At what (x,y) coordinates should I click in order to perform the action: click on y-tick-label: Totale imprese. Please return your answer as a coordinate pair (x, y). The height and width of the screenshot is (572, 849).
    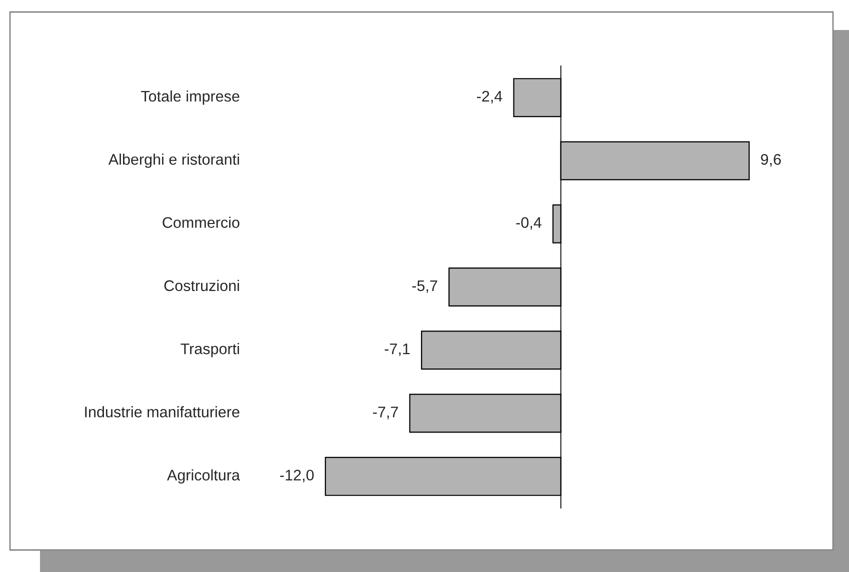
    Looking at the image, I should click on (190, 97).